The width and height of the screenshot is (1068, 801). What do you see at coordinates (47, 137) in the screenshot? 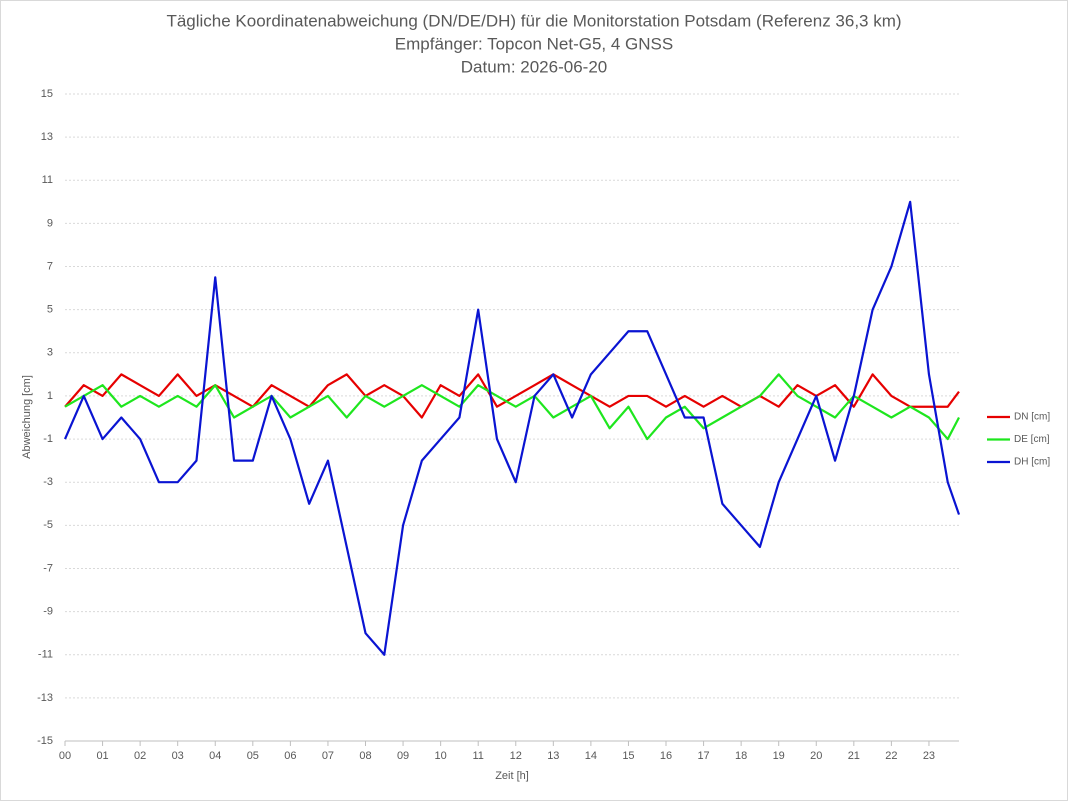
I see `y-tick-label: 13` at bounding box center [47, 137].